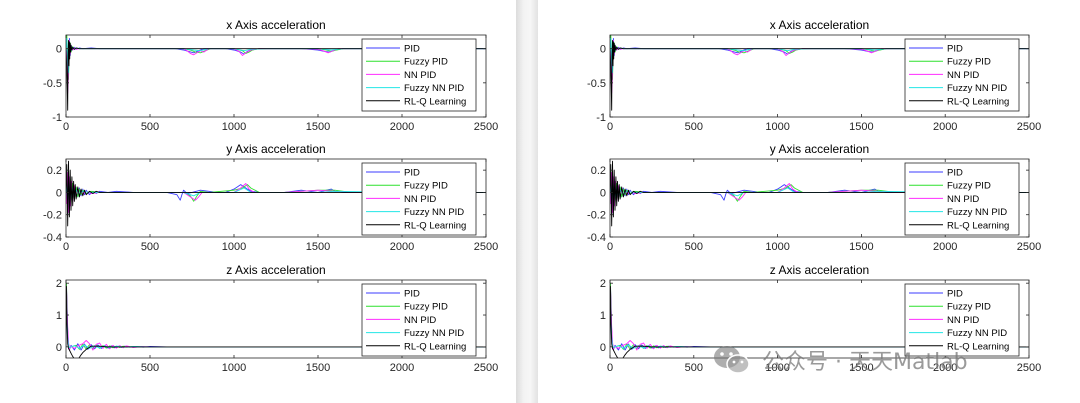  I want to click on y-tick-label: 2, so click(603, 284).